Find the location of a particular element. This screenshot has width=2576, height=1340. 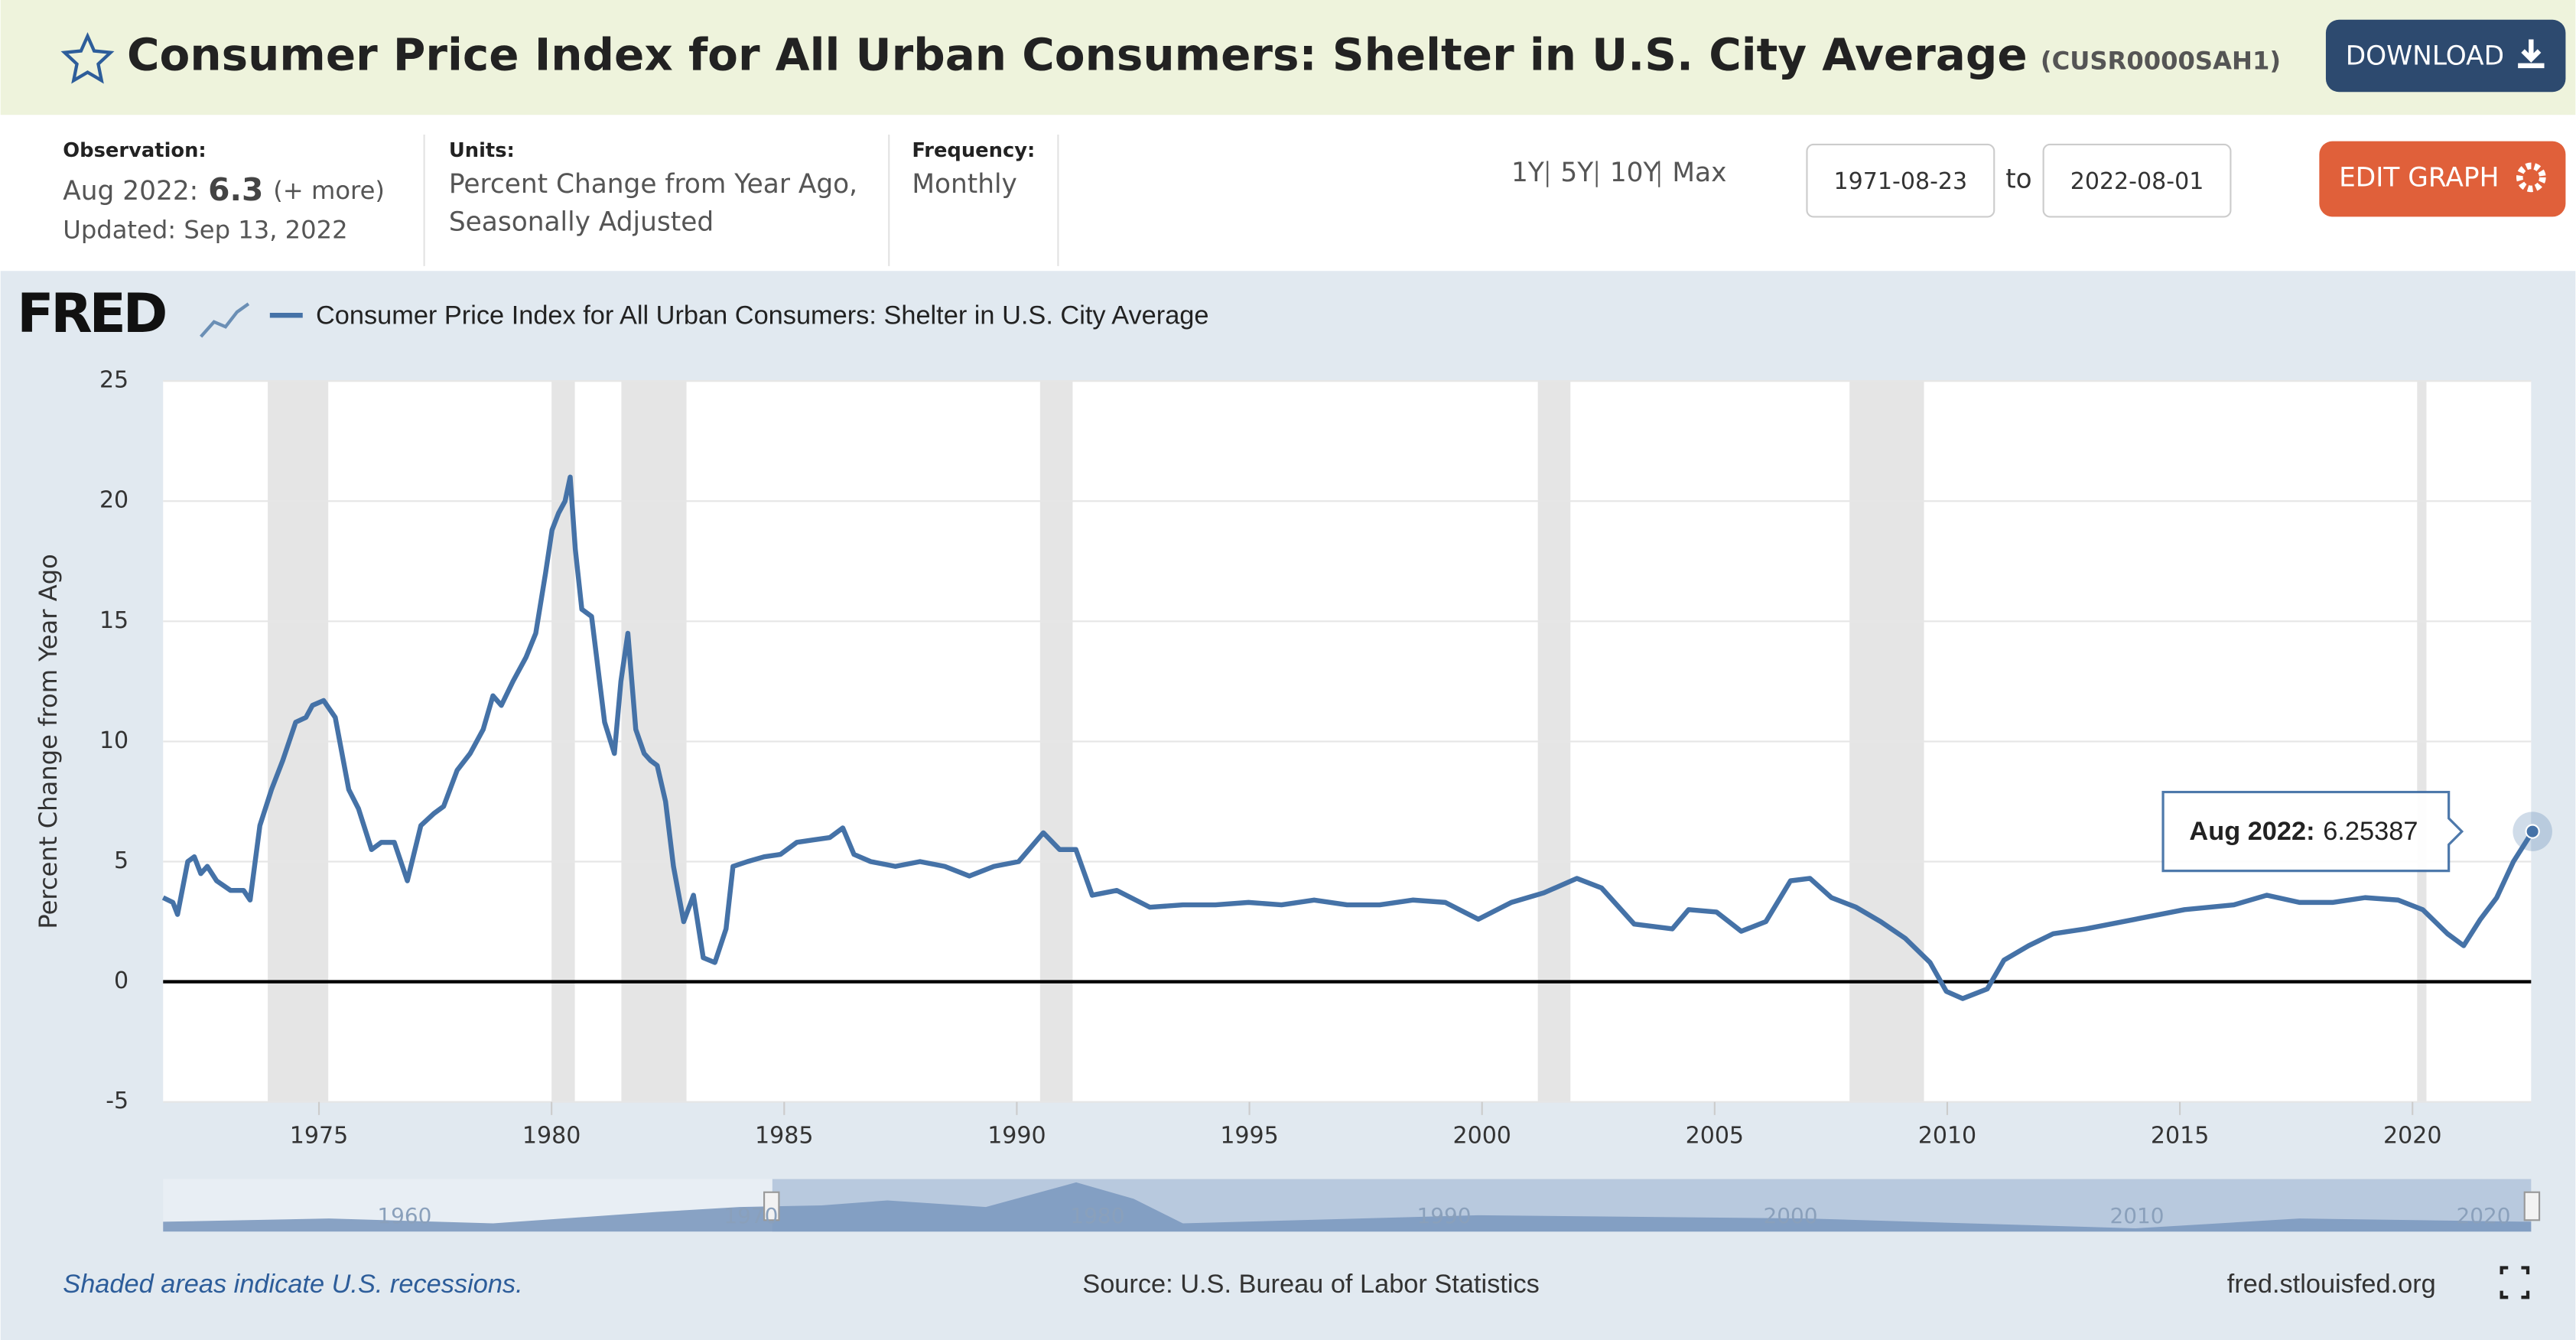

navigator-label: 1990 is located at coordinates (1443, 1215).